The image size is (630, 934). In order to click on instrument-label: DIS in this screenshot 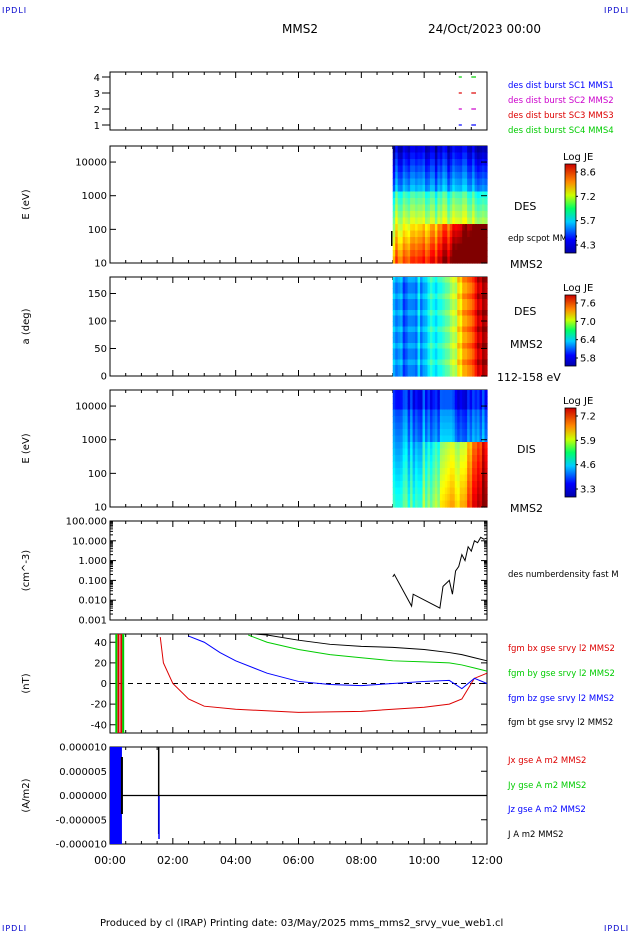, I will do `click(526, 449)`.